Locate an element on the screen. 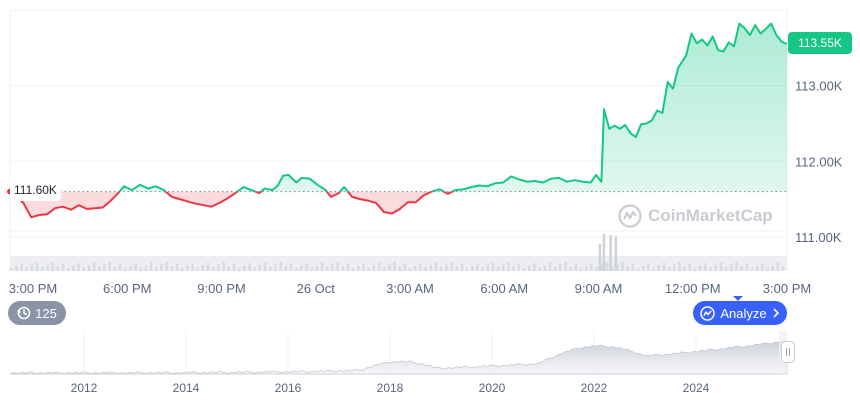  mini-x-tick-label: 2018 is located at coordinates (390, 388).